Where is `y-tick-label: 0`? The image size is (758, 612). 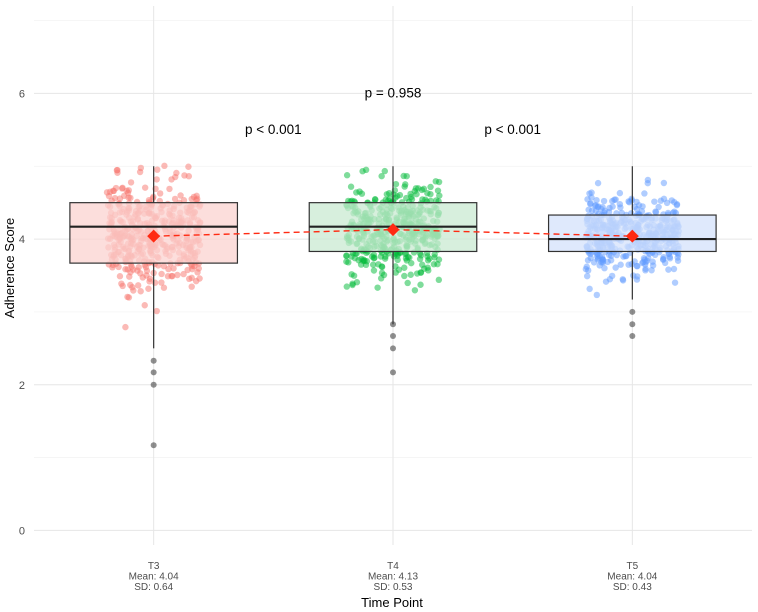 y-tick-label: 0 is located at coordinates (22, 531).